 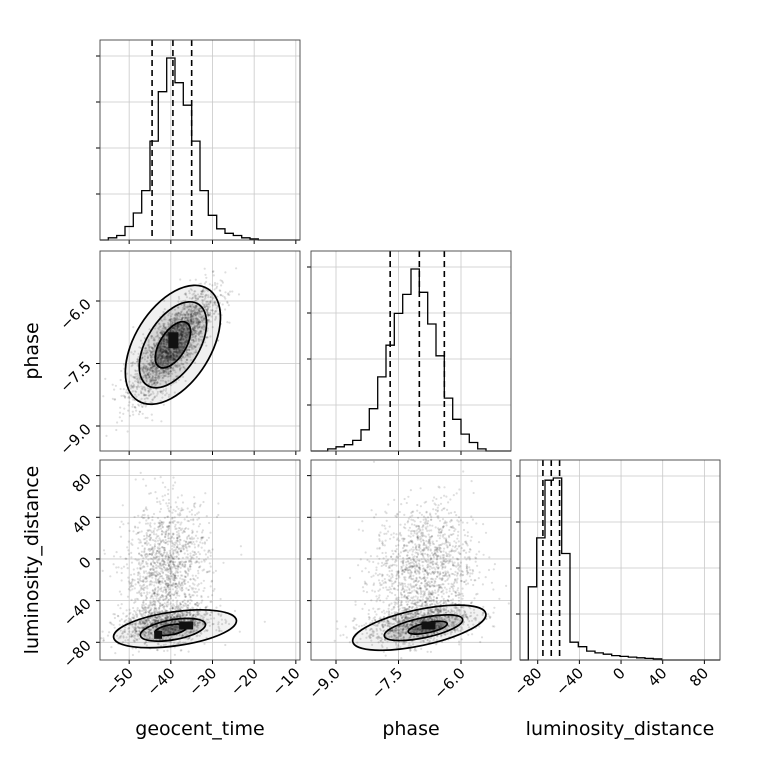 I want to click on panel-frame, so click(x=620, y=560).